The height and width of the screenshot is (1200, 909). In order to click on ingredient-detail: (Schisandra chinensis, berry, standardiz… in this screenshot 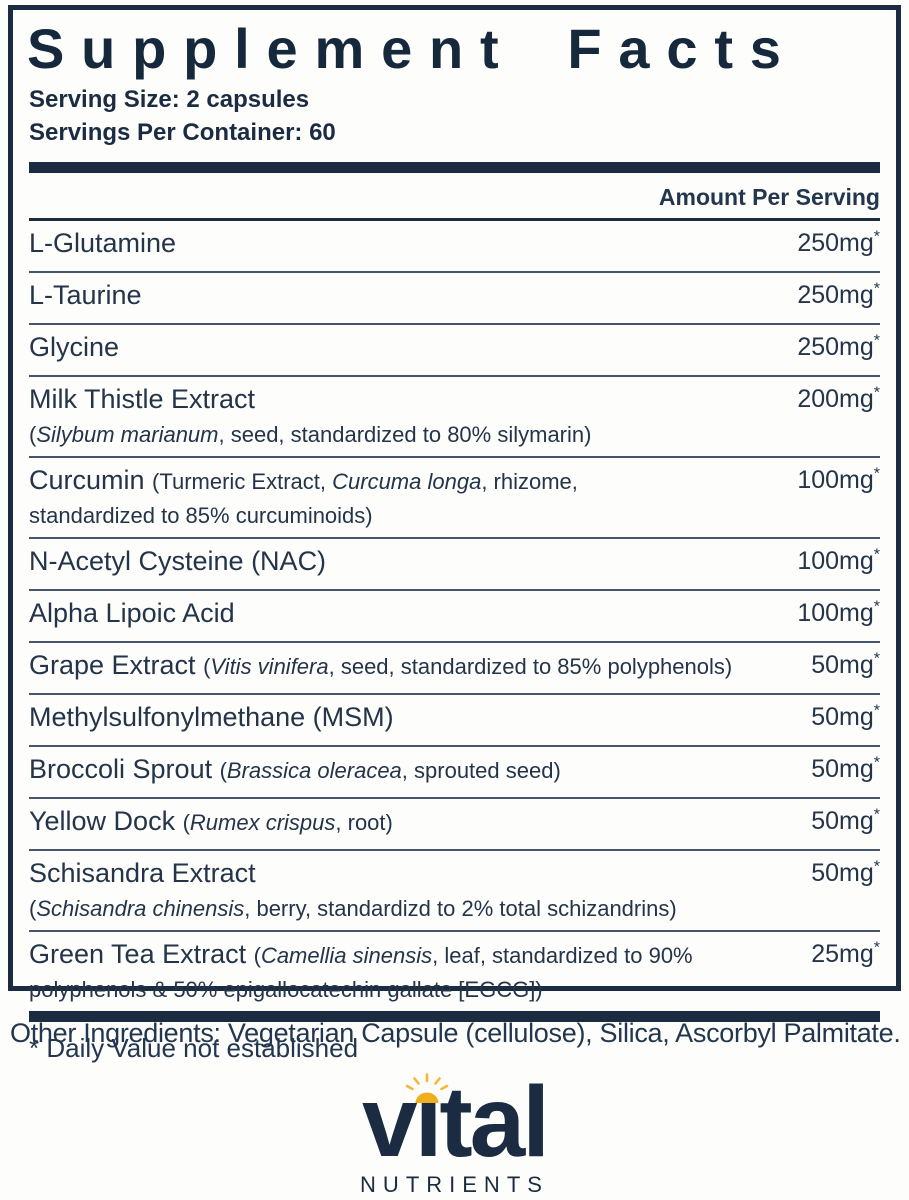, I will do `click(454, 907)`.